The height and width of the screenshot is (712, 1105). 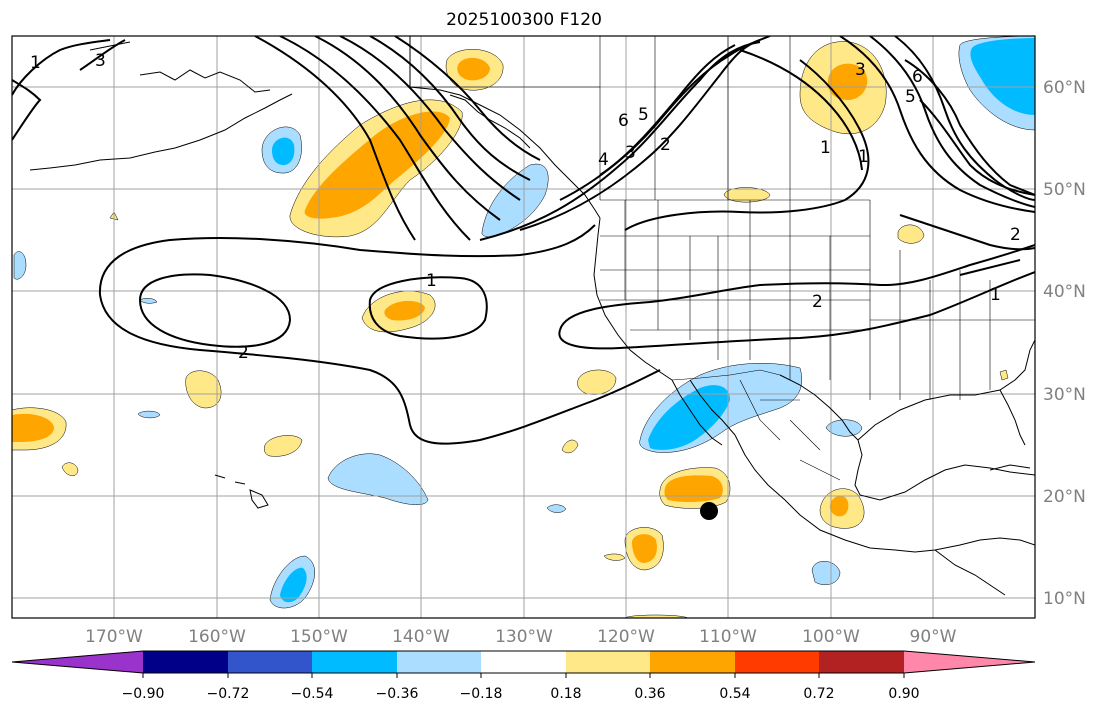 I want to click on positive-anomaly-central-pacific-core, so click(x=404, y=310).